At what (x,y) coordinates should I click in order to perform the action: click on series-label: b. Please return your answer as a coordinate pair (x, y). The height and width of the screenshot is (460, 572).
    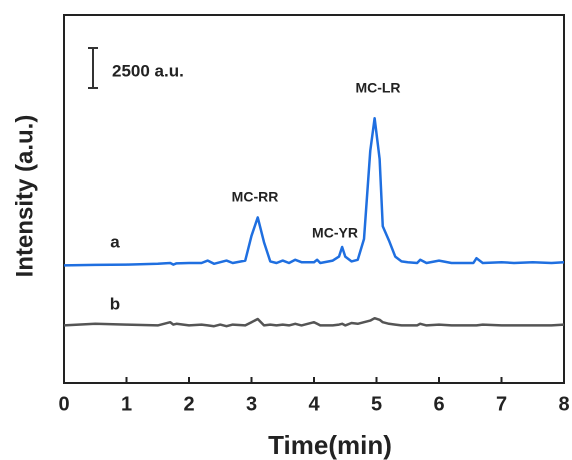
    Looking at the image, I should click on (115, 303).